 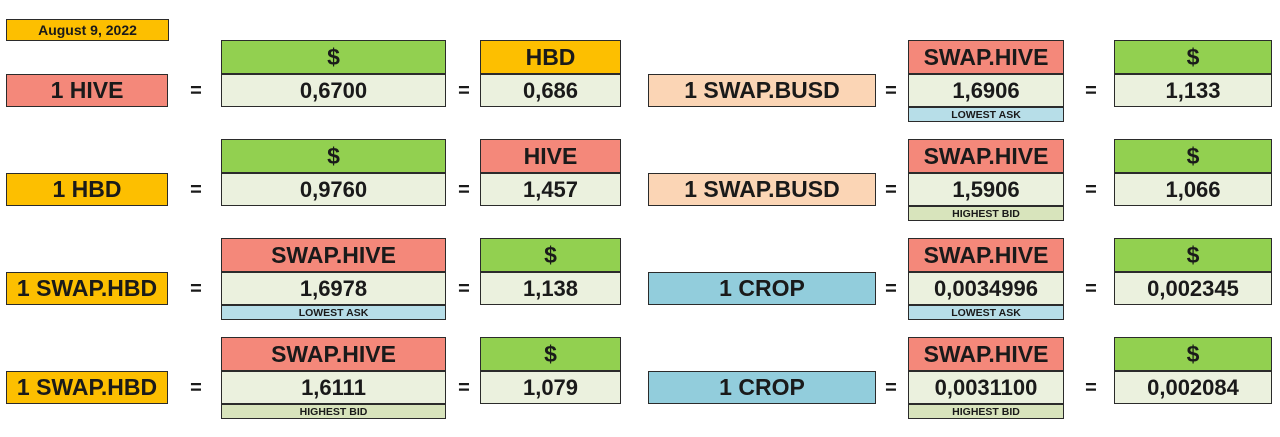 What do you see at coordinates (1193, 57) in the screenshot?
I see `row1-right-currency2: $` at bounding box center [1193, 57].